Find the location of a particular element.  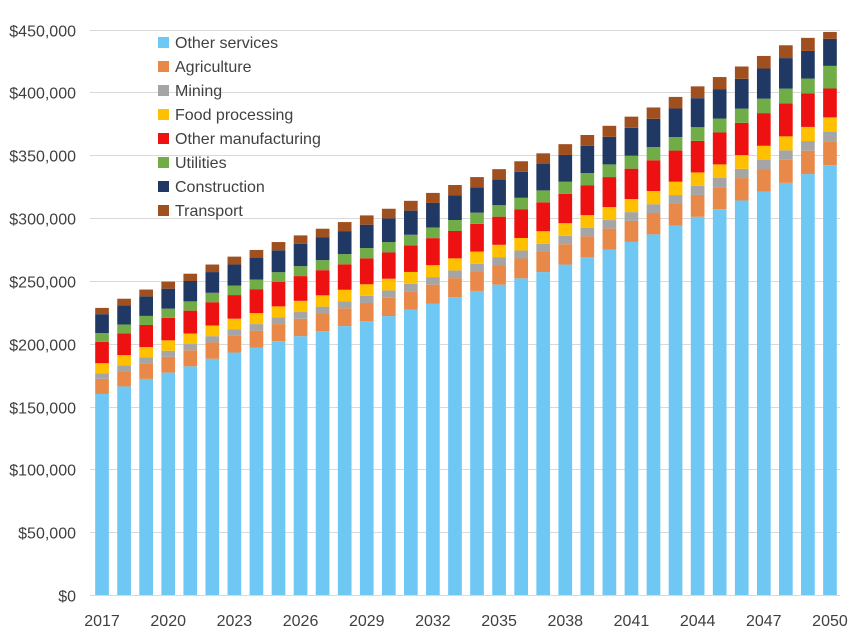

x-tick-label: 2035 is located at coordinates (499, 621).